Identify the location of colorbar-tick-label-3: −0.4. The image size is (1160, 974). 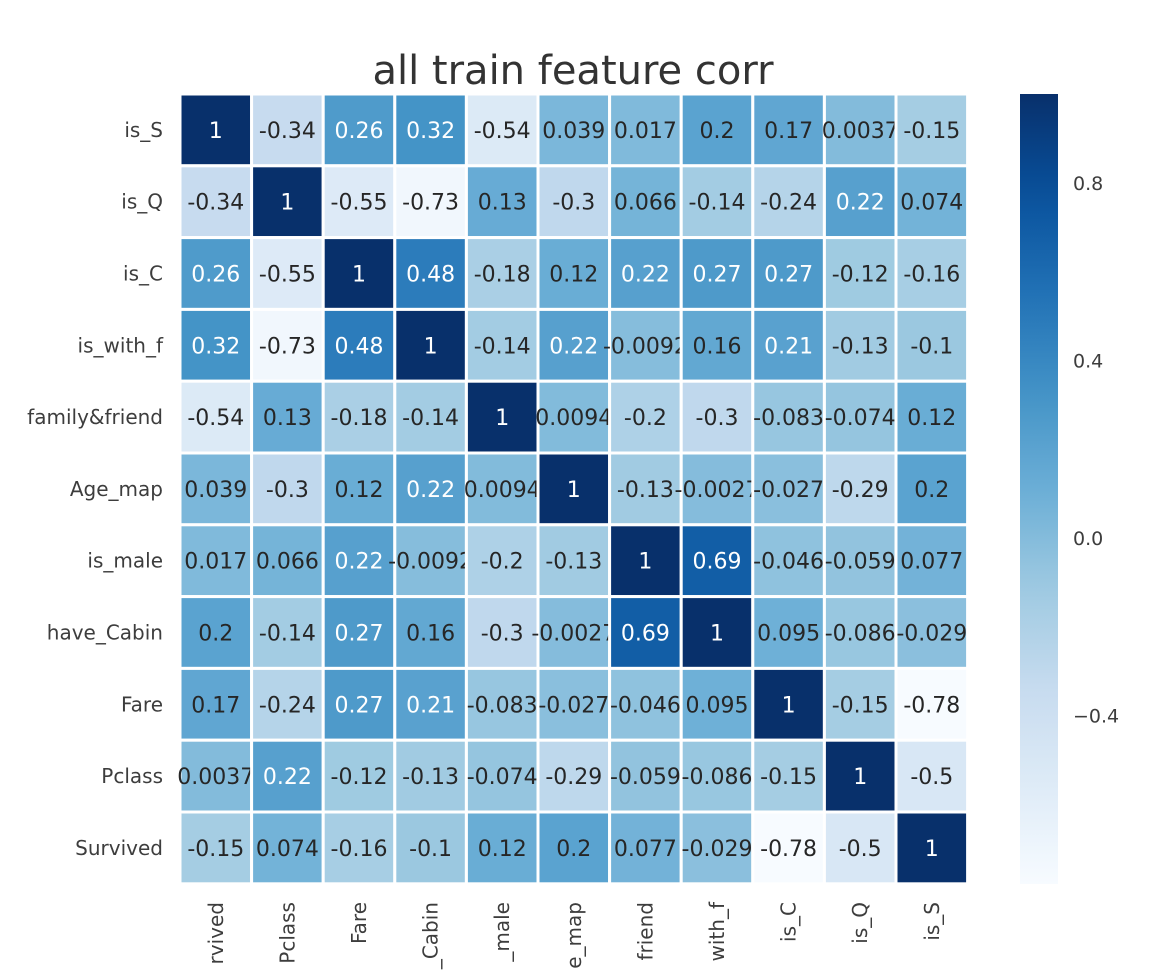
(1096, 716).